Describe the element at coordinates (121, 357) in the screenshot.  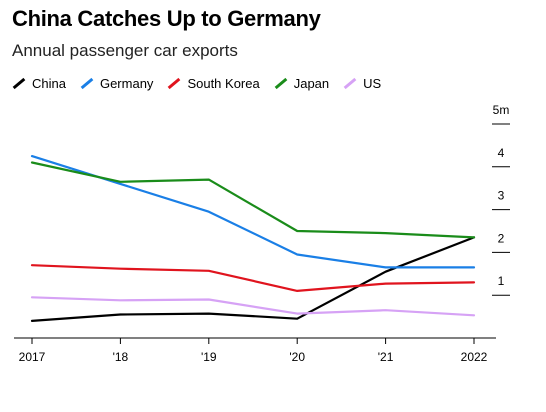
I see `x-tick-label: '18` at that location.